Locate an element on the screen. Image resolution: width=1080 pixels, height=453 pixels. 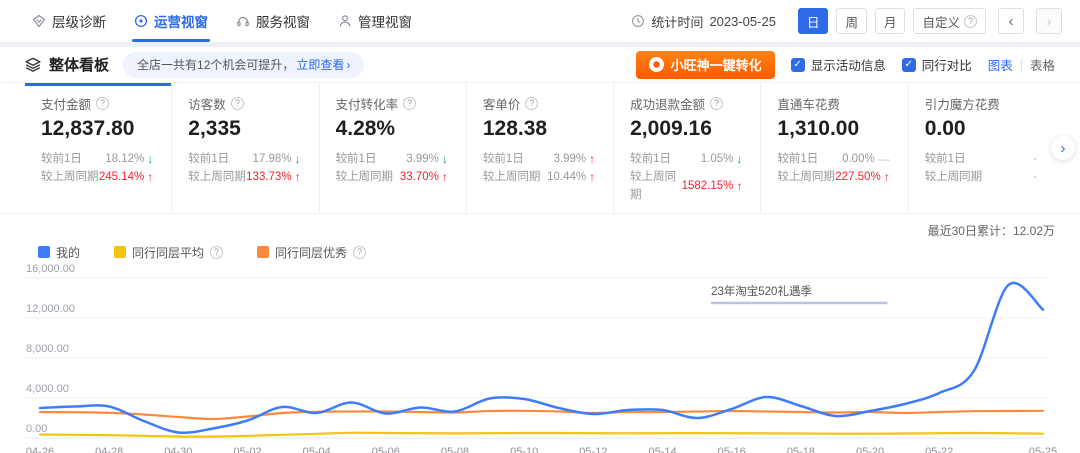
opportunity-notice: 全店一共有12个机会可提升， 立即查看 › is located at coordinates (244, 64).